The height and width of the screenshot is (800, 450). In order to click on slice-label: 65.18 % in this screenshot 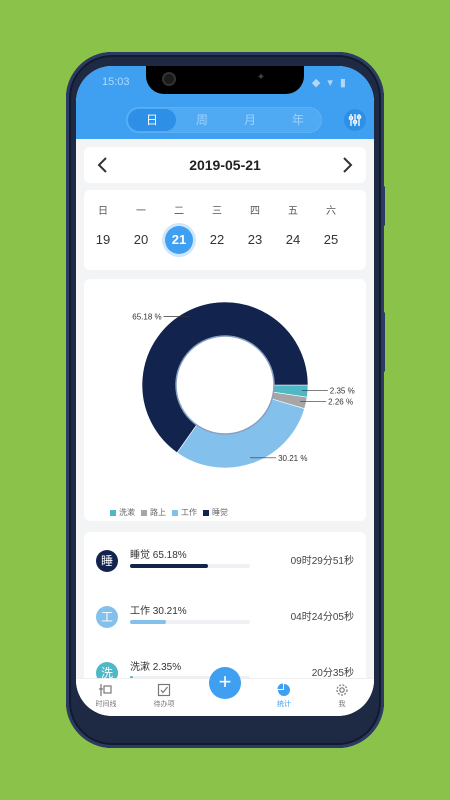, I will do `click(146, 317)`.